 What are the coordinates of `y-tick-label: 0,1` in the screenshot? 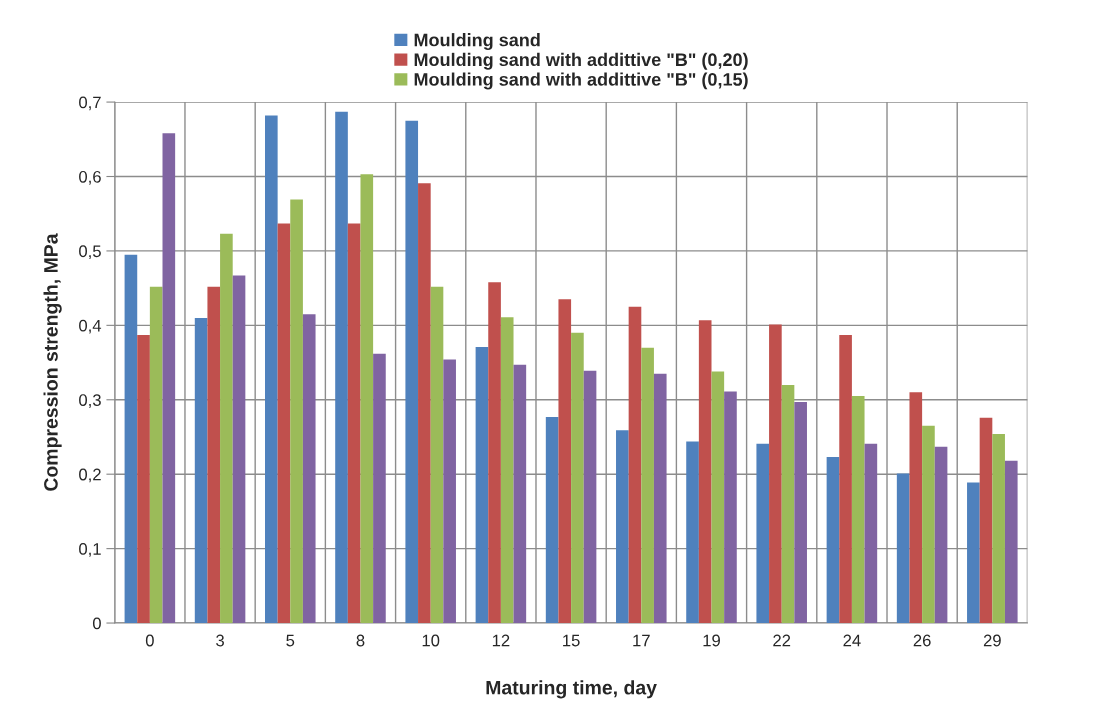 It's located at (90, 550).